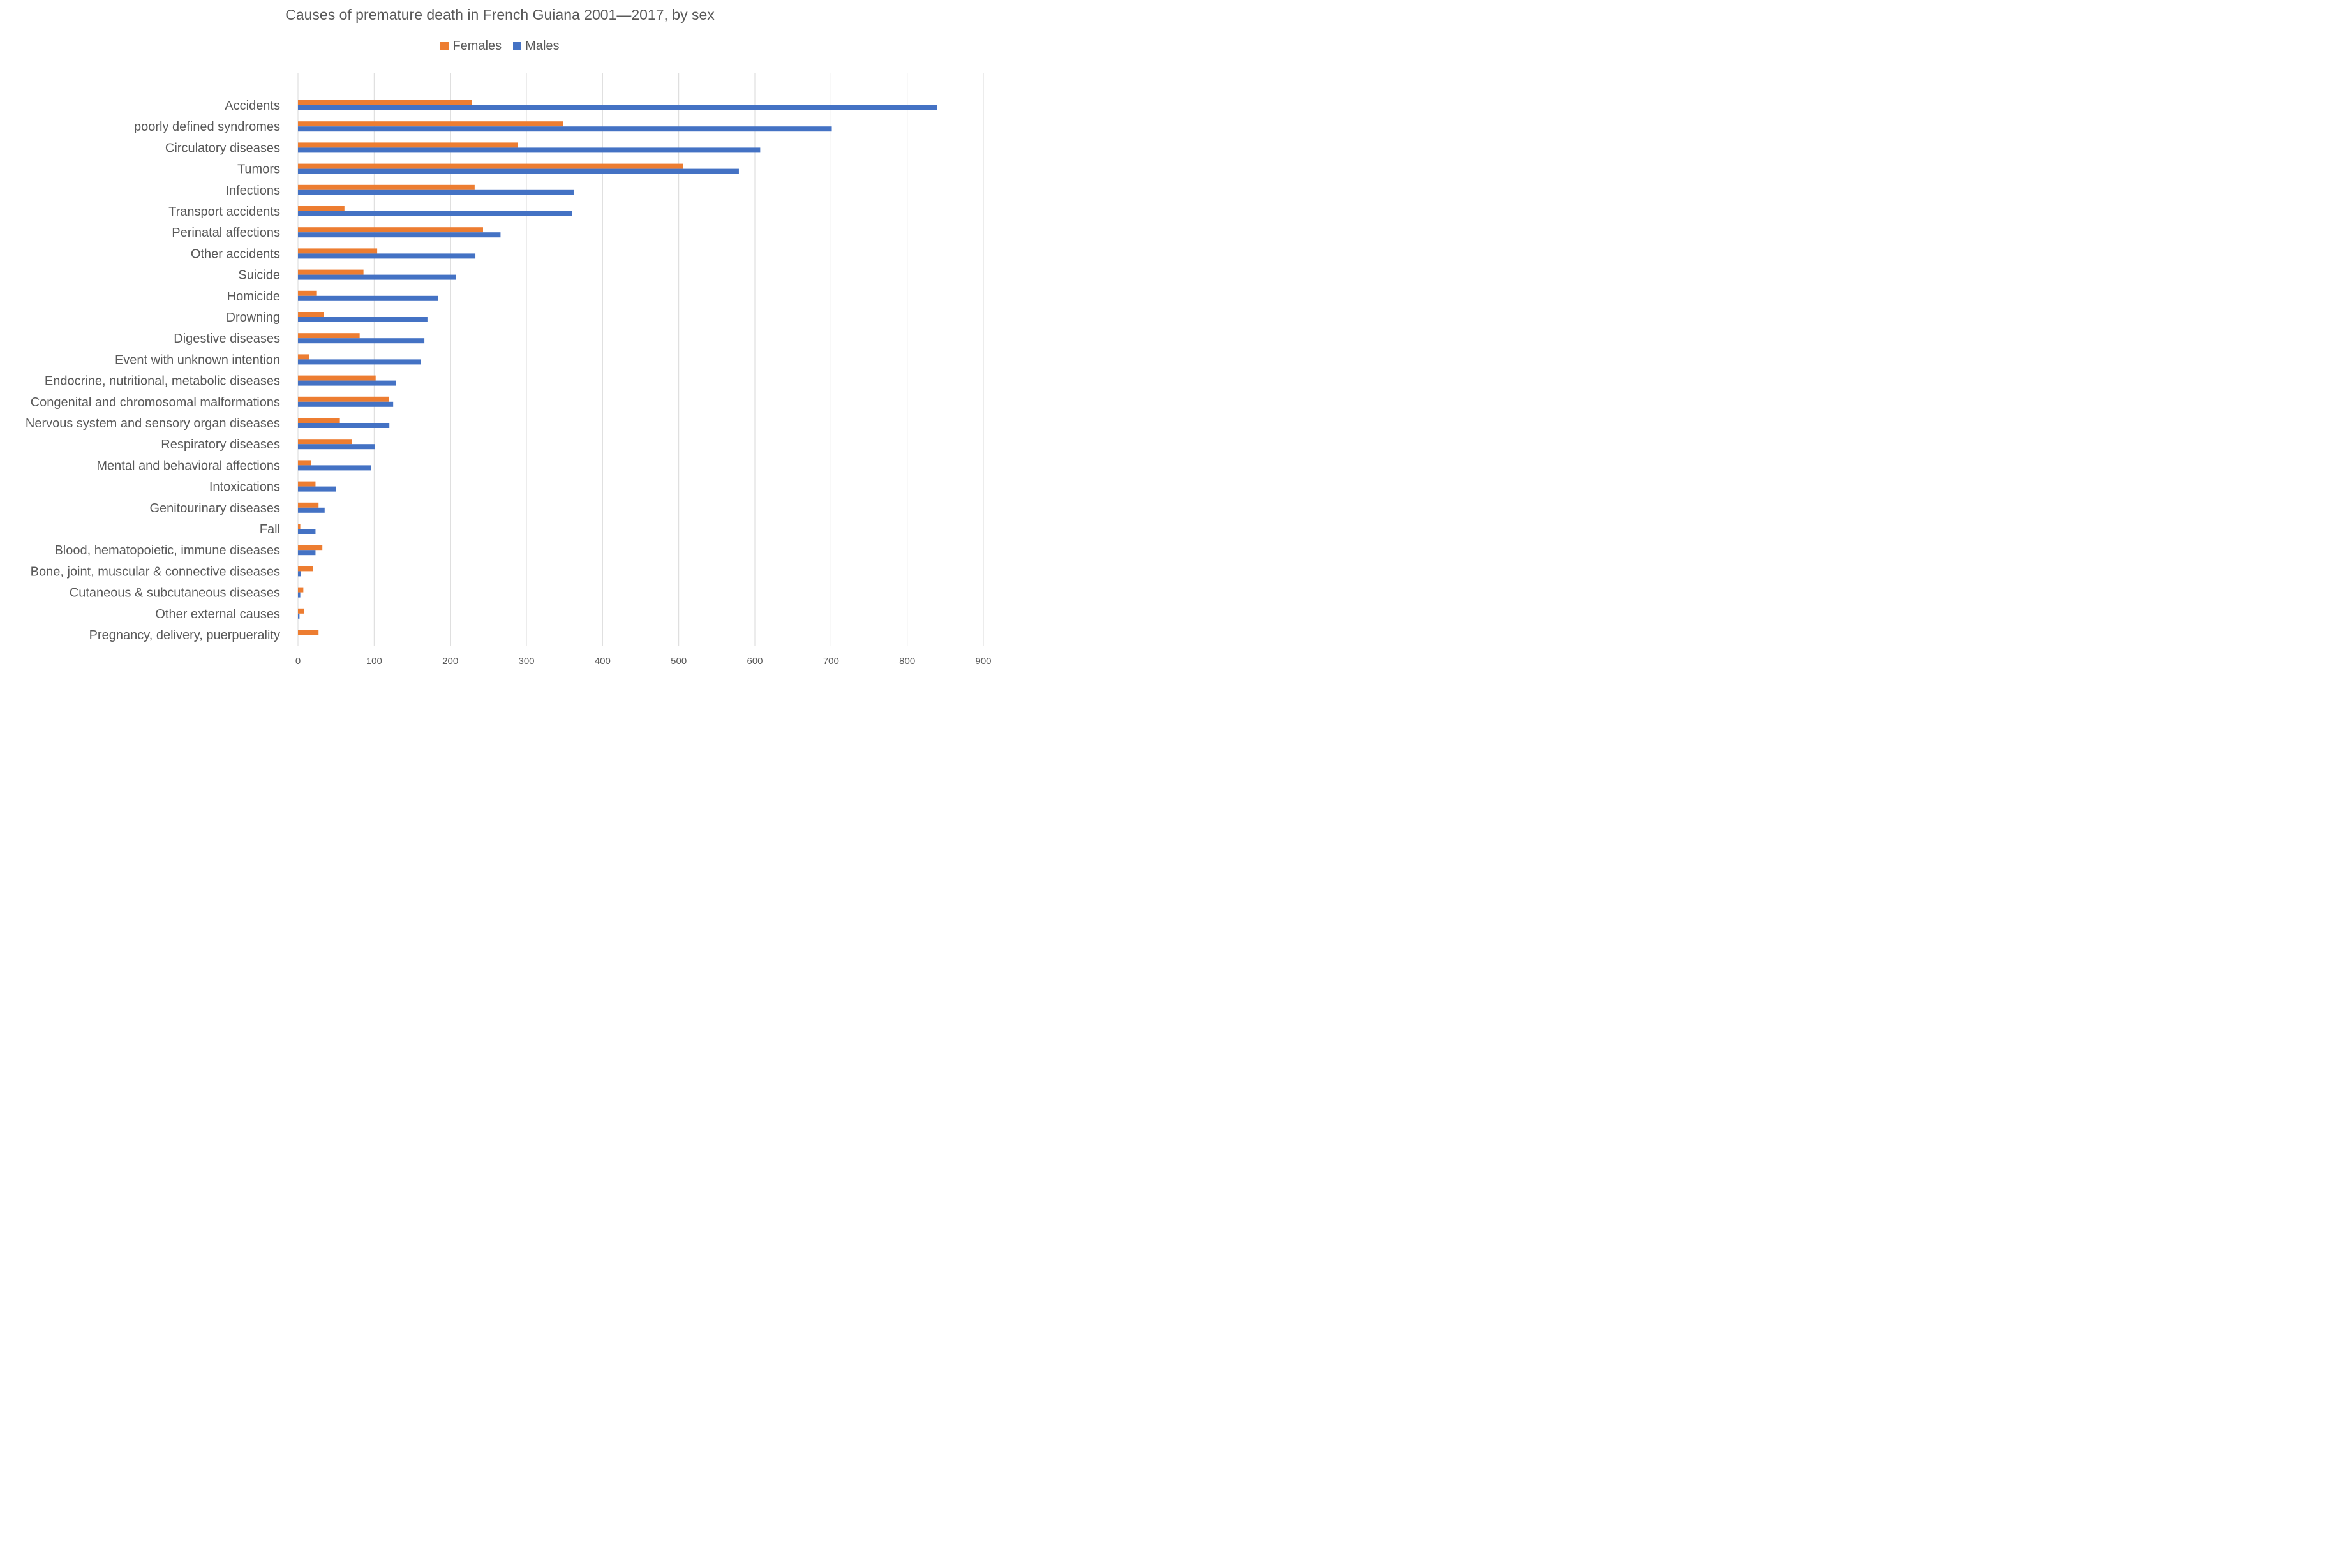  I want to click on category-label: Fall, so click(270, 529).